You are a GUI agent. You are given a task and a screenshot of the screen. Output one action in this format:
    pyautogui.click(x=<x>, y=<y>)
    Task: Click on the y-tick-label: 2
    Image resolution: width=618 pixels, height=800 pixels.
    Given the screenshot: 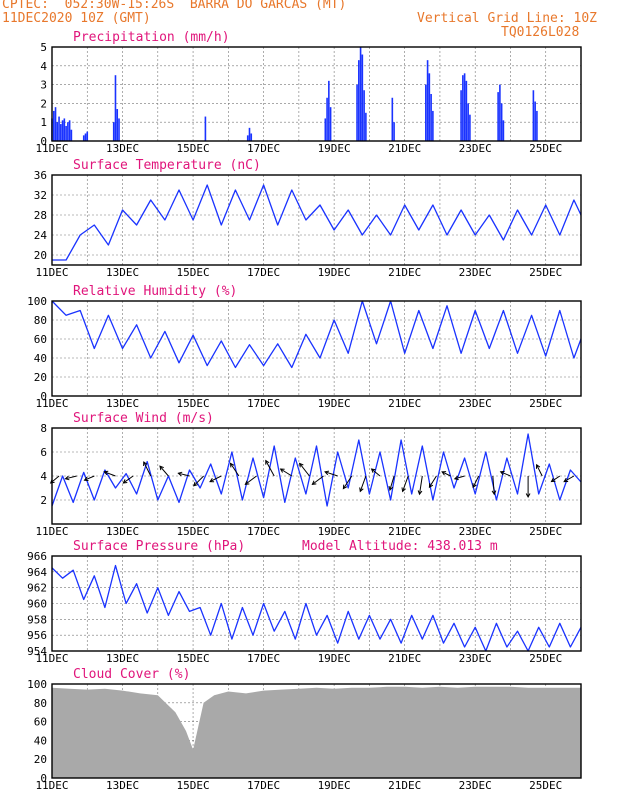 What is the action you would take?
    pyautogui.click(x=43, y=500)
    